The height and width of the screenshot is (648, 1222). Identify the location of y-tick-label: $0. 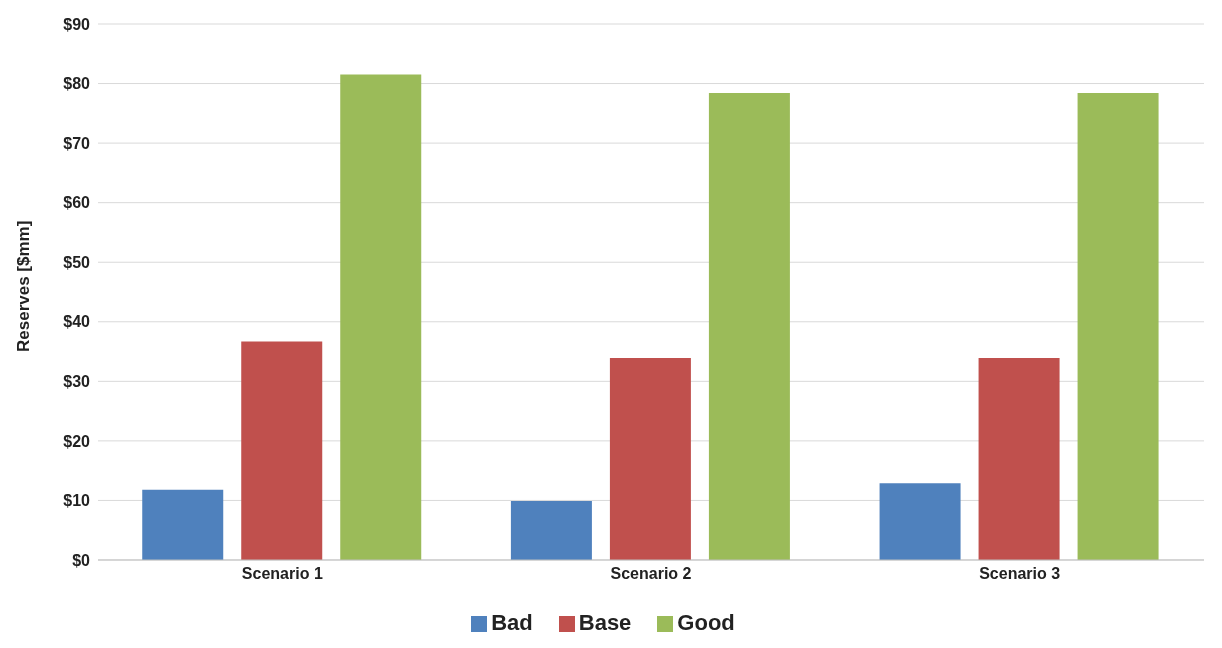
(81, 560).